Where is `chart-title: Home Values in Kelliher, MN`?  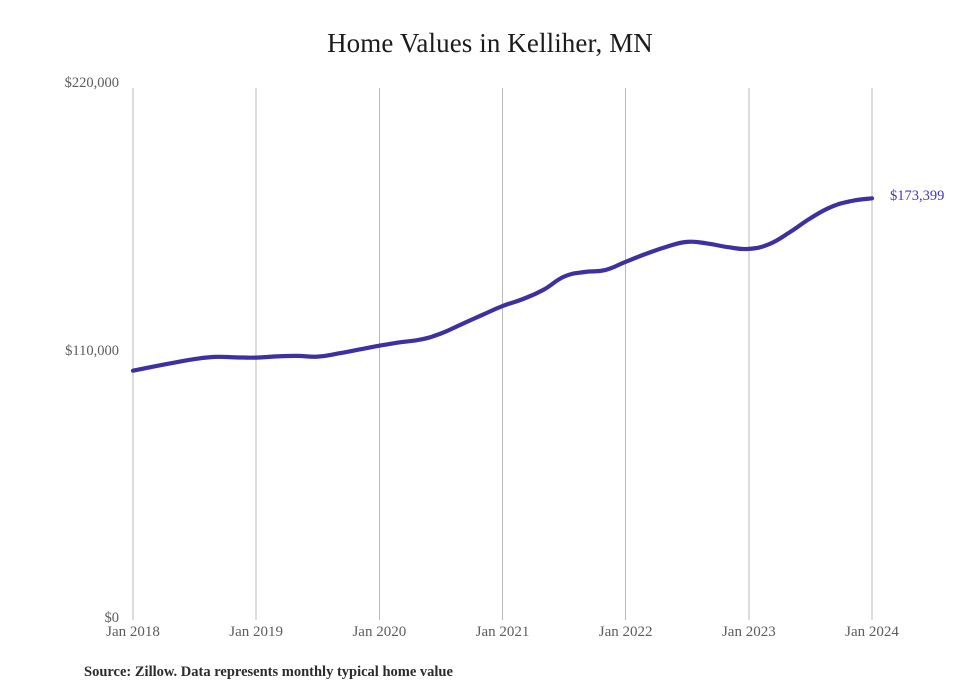
chart-title: Home Values in Kelliher, MN is located at coordinates (490, 43).